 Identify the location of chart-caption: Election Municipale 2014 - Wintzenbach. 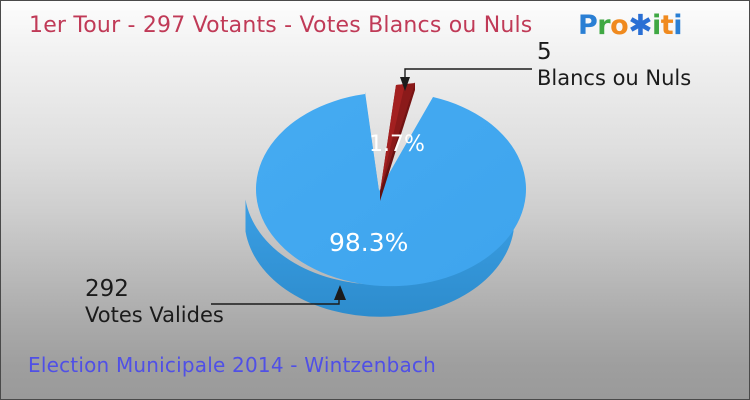
(232, 365).